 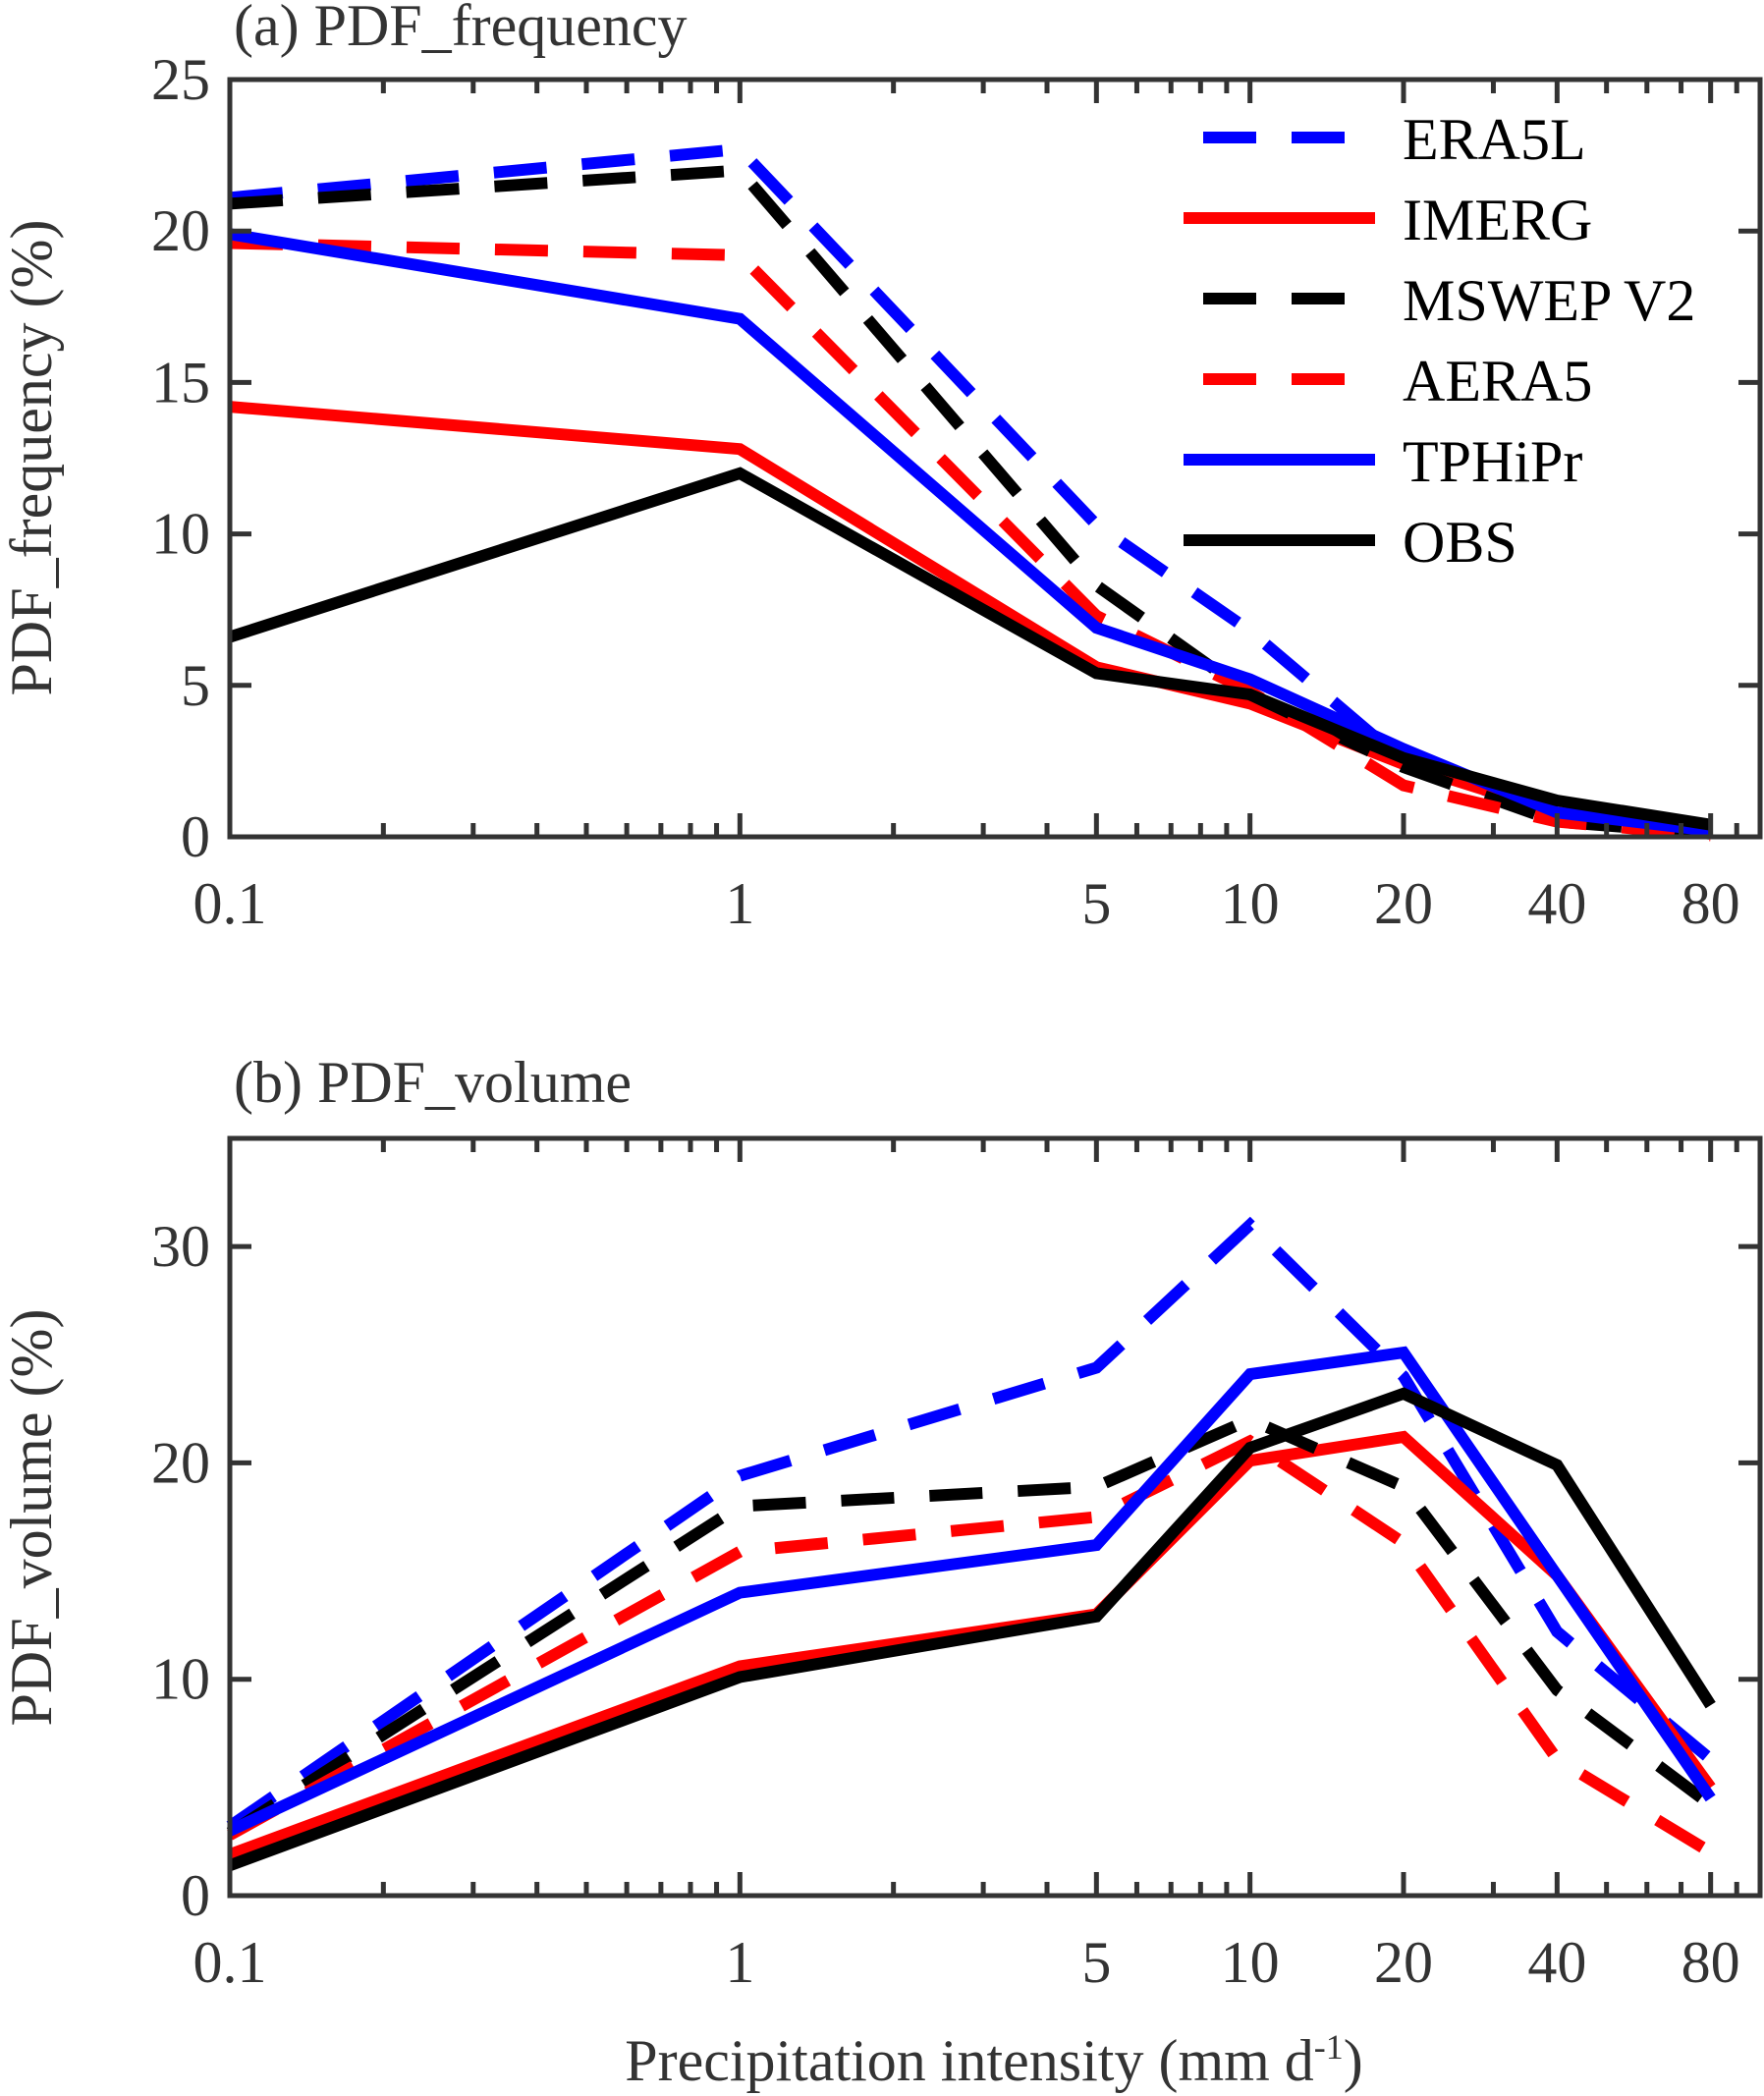 What do you see at coordinates (1460, 543) in the screenshot?
I see `legend-label: OBS` at bounding box center [1460, 543].